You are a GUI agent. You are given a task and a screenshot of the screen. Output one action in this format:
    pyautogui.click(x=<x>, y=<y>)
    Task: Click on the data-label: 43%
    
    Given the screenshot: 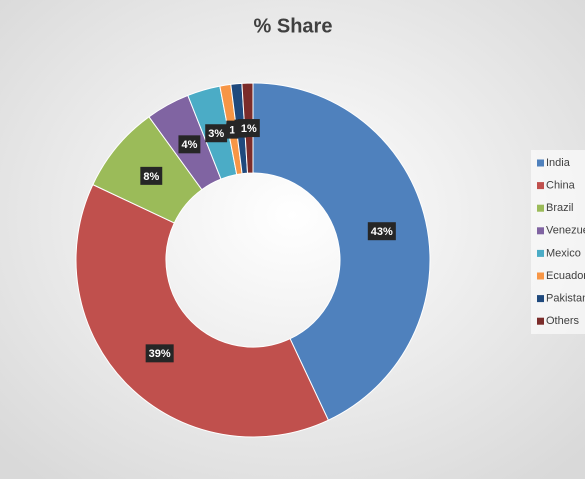 What is the action you would take?
    pyautogui.click(x=382, y=232)
    